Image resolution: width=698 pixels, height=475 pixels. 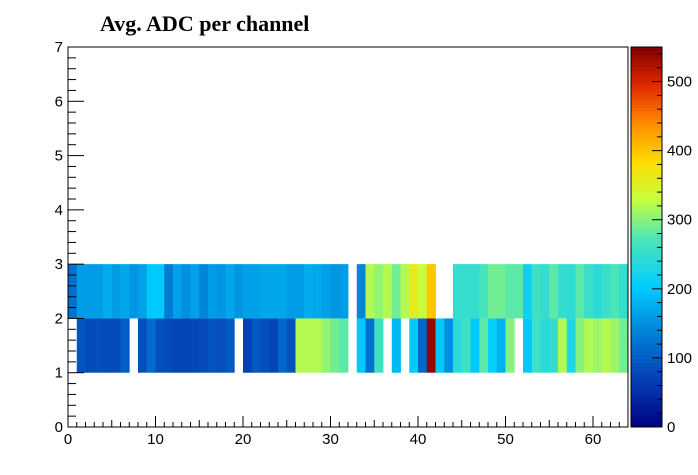 I want to click on y-tick-label: 5, so click(x=59, y=156).